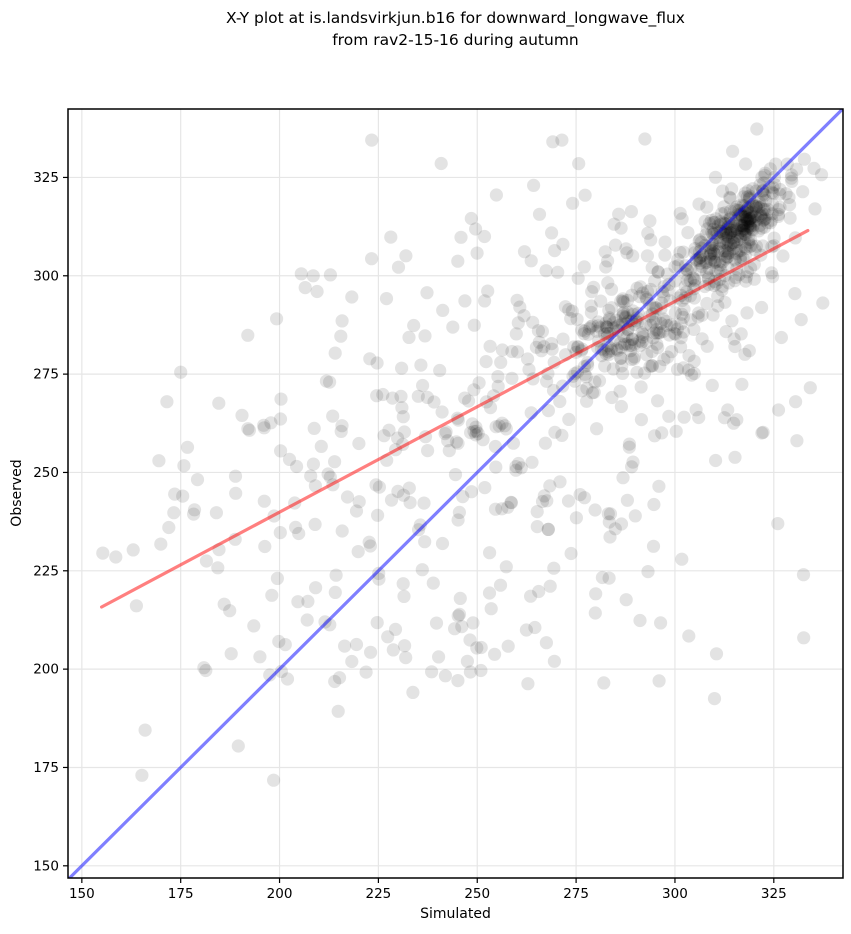 The height and width of the screenshot is (934, 851). What do you see at coordinates (46, 276) in the screenshot?
I see `y-tick-label: 300` at bounding box center [46, 276].